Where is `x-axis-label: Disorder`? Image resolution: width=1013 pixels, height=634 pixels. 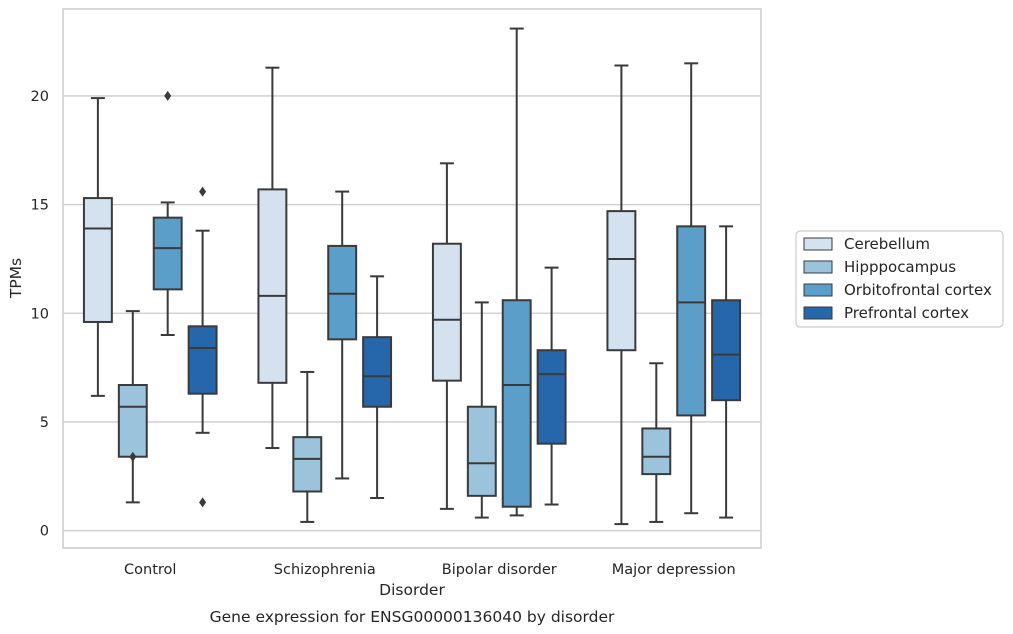 x-axis-label: Disorder is located at coordinates (412, 590).